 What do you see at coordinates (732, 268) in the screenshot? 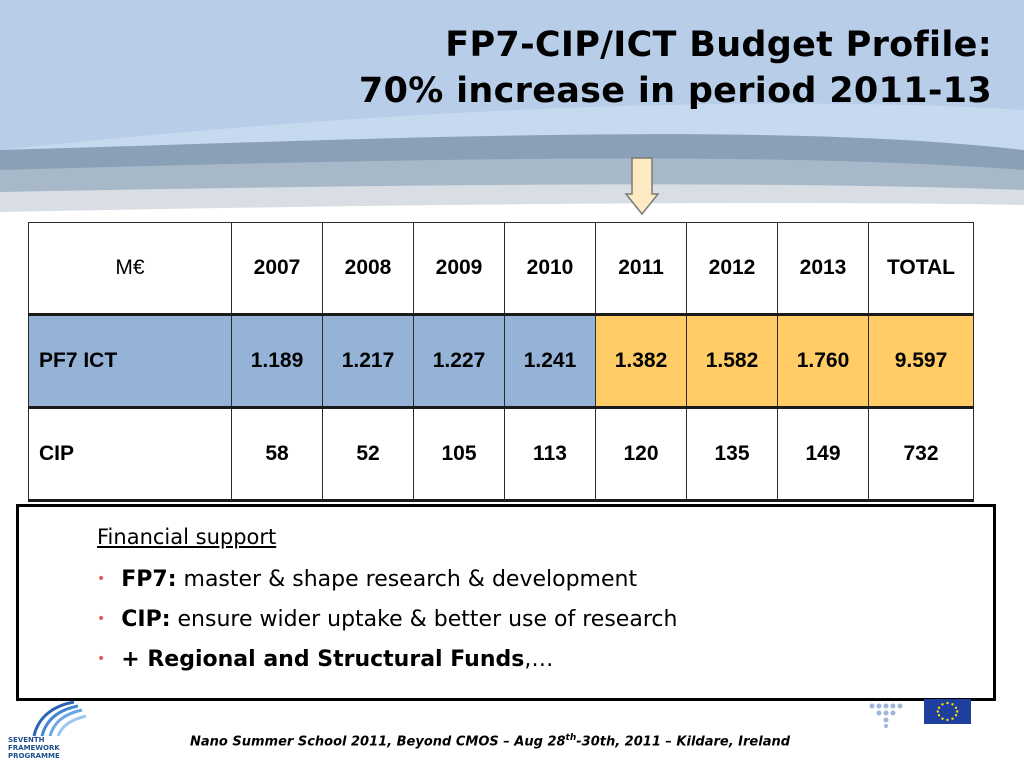
I see `header-cell-2012: 2012` at bounding box center [732, 268].